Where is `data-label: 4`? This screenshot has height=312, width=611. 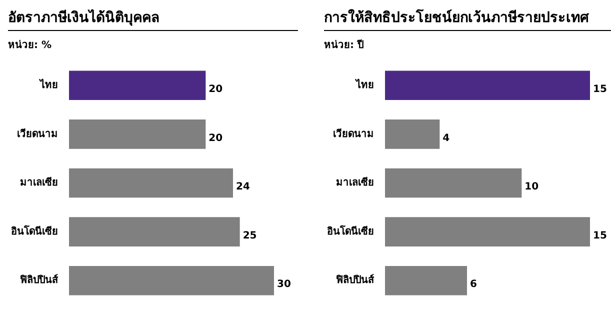
data-label: 4 is located at coordinates (446, 138).